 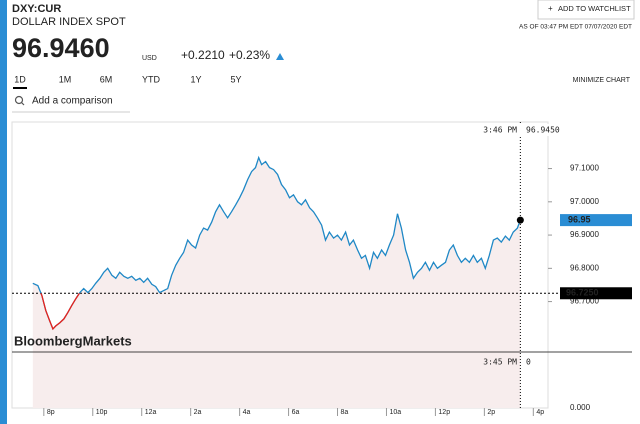 I want to click on x-tick-label: 10a, so click(x=395, y=412).